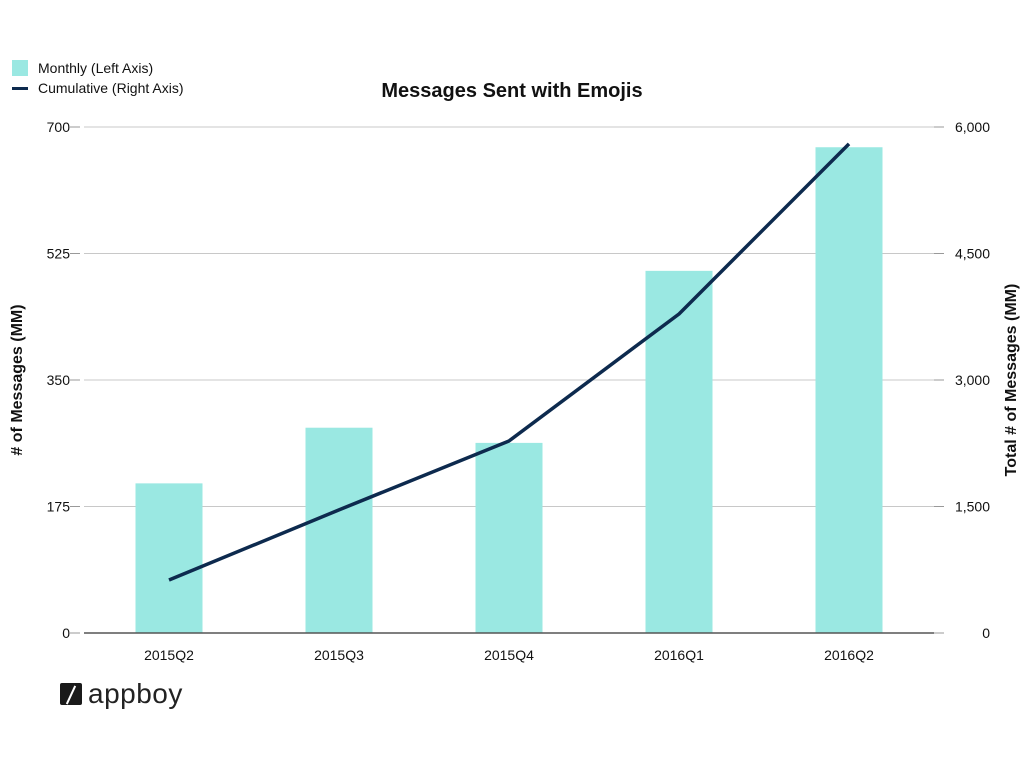 Image resolution: width=1024 pixels, height=768 pixels. I want to click on legend-item-cumulative: Cumulative (Right Axis), so click(98, 88).